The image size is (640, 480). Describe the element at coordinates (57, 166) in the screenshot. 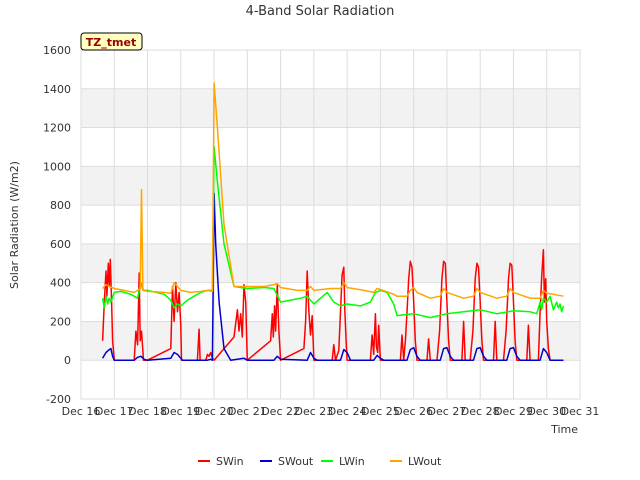

I see `y-tick-label: 1000` at that location.